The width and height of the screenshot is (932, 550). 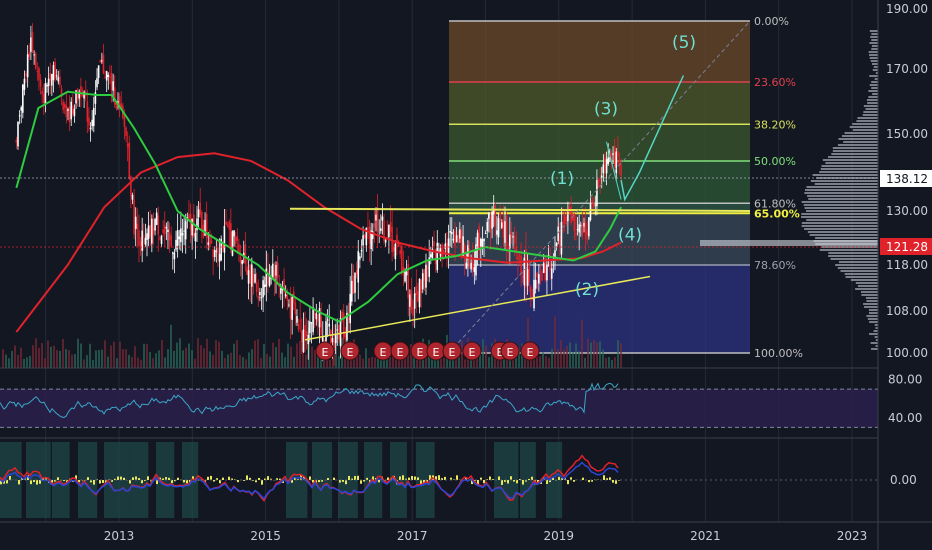 What do you see at coordinates (907, 179) in the screenshot?
I see `last-price-label: 138.12` at bounding box center [907, 179].